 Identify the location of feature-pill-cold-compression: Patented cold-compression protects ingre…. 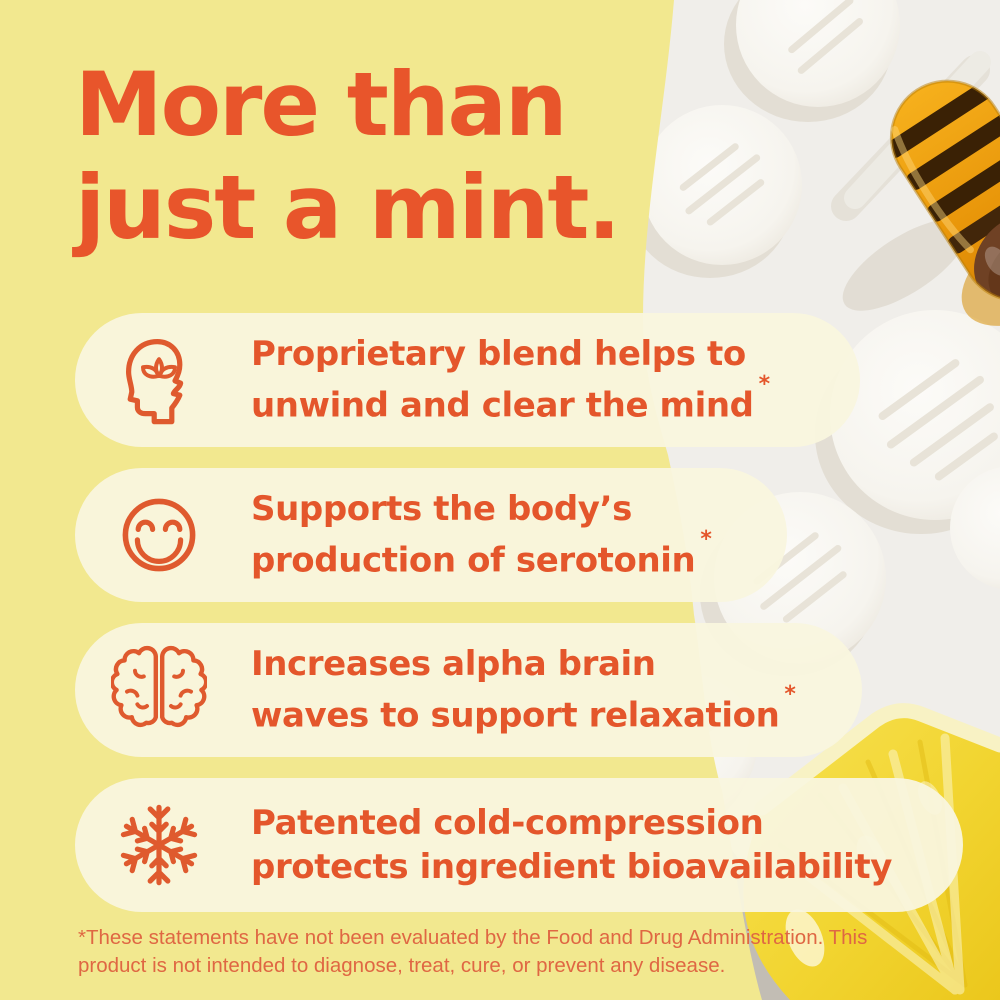
(519, 845).